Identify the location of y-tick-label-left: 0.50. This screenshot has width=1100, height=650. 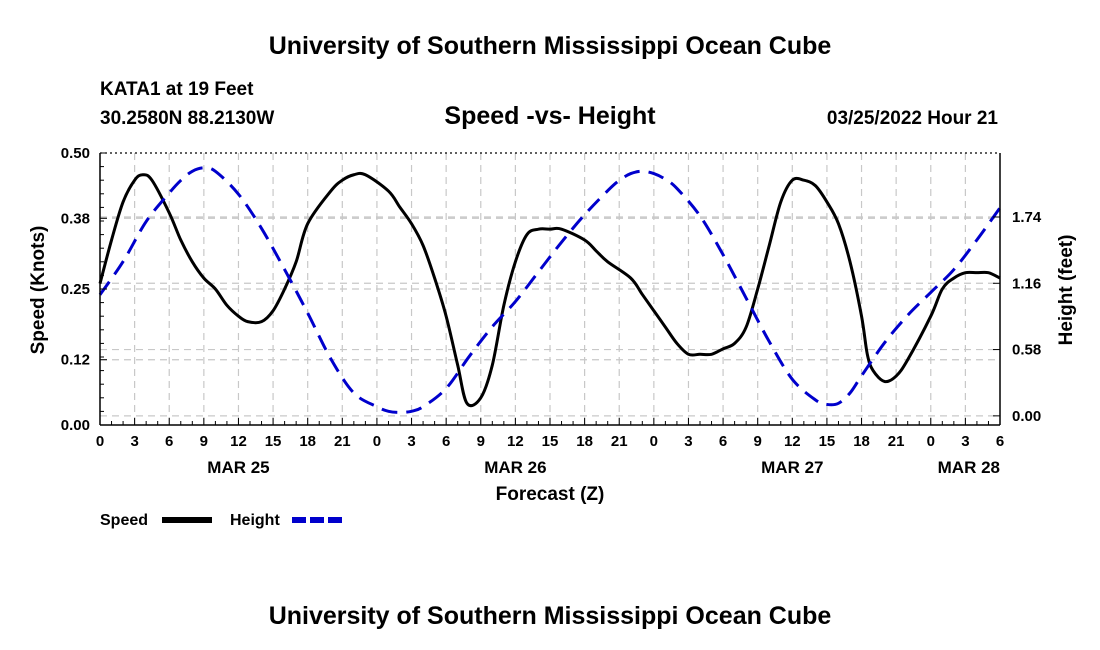
(75, 153).